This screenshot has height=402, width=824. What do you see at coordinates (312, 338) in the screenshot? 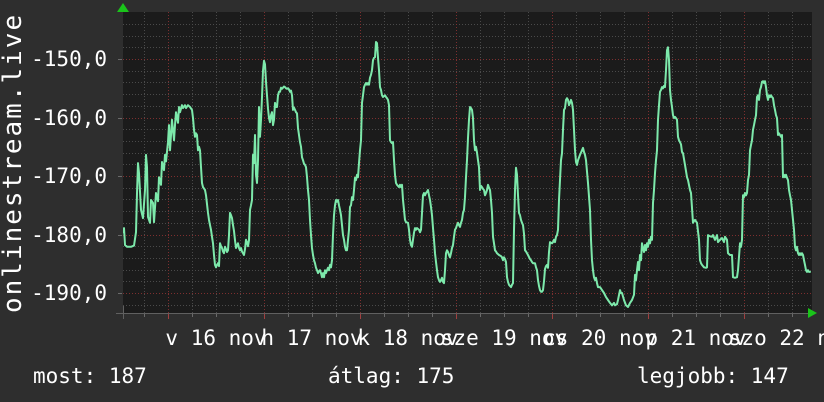
I see `x-day-label: h 17 nov` at bounding box center [312, 338].